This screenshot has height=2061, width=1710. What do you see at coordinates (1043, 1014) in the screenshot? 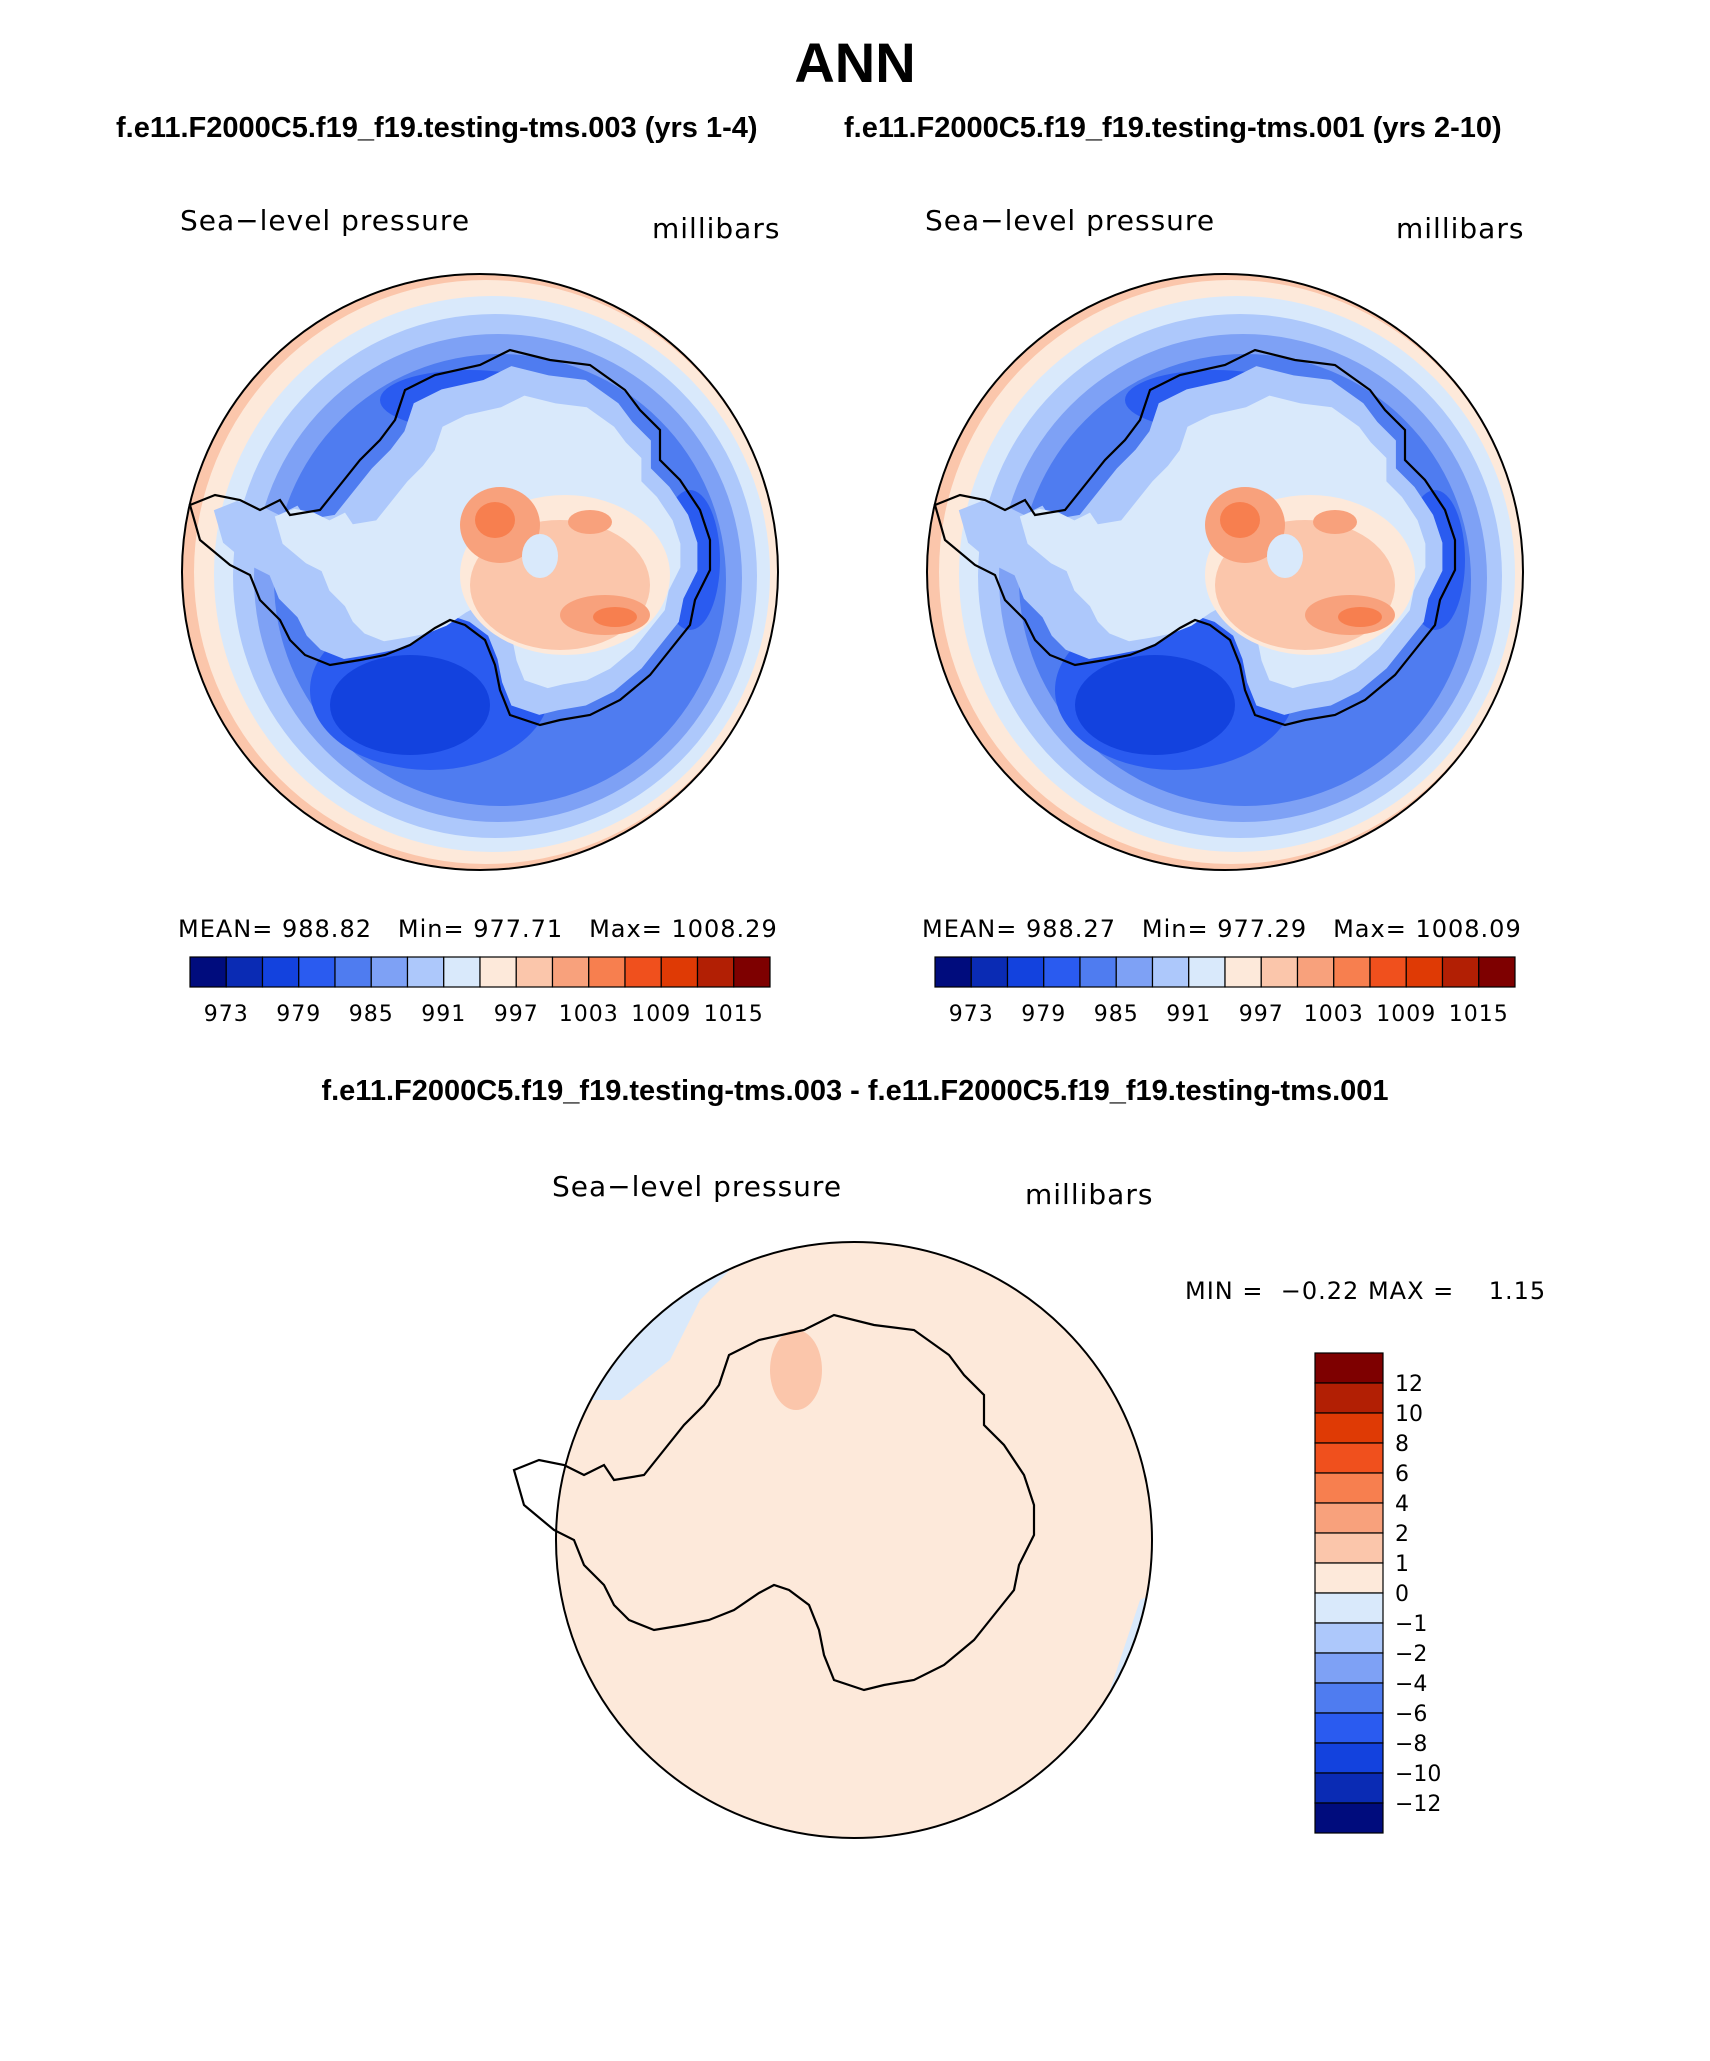
I see `right-tick-label: 979` at bounding box center [1043, 1014].